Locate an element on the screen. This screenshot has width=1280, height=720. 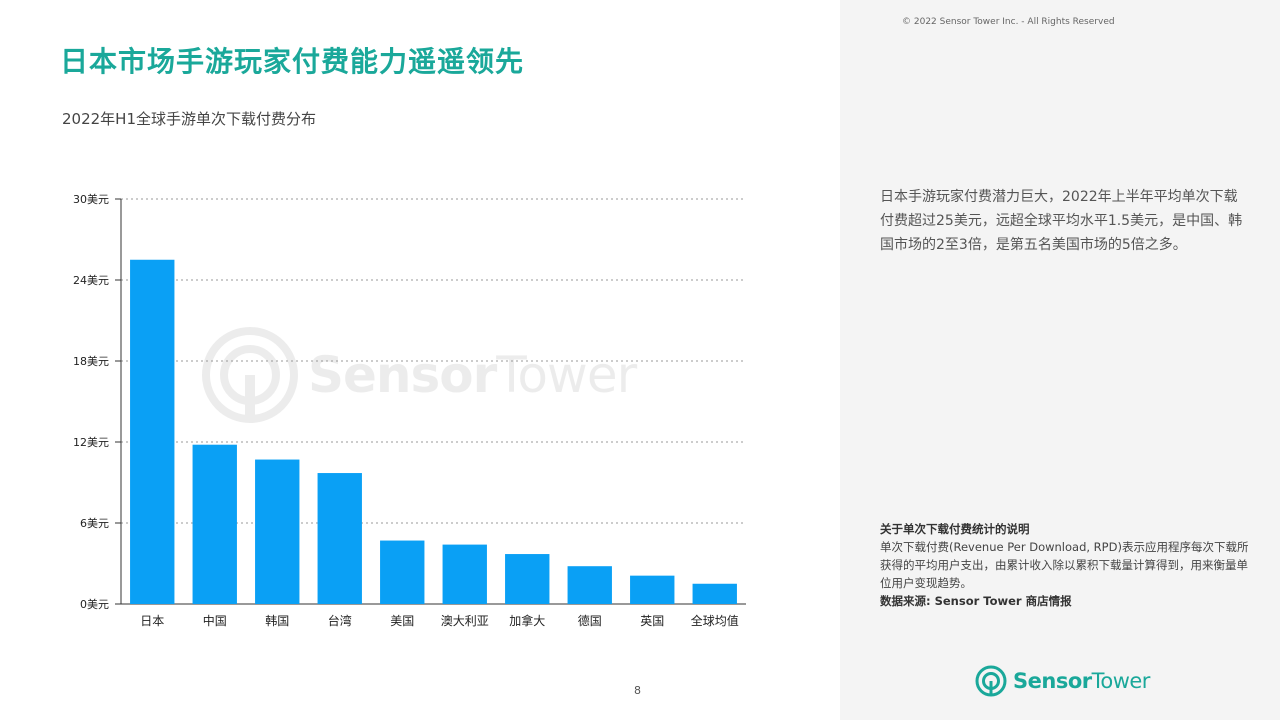
sensor-tower-brand: SensorTower is located at coordinates (1062, 681).